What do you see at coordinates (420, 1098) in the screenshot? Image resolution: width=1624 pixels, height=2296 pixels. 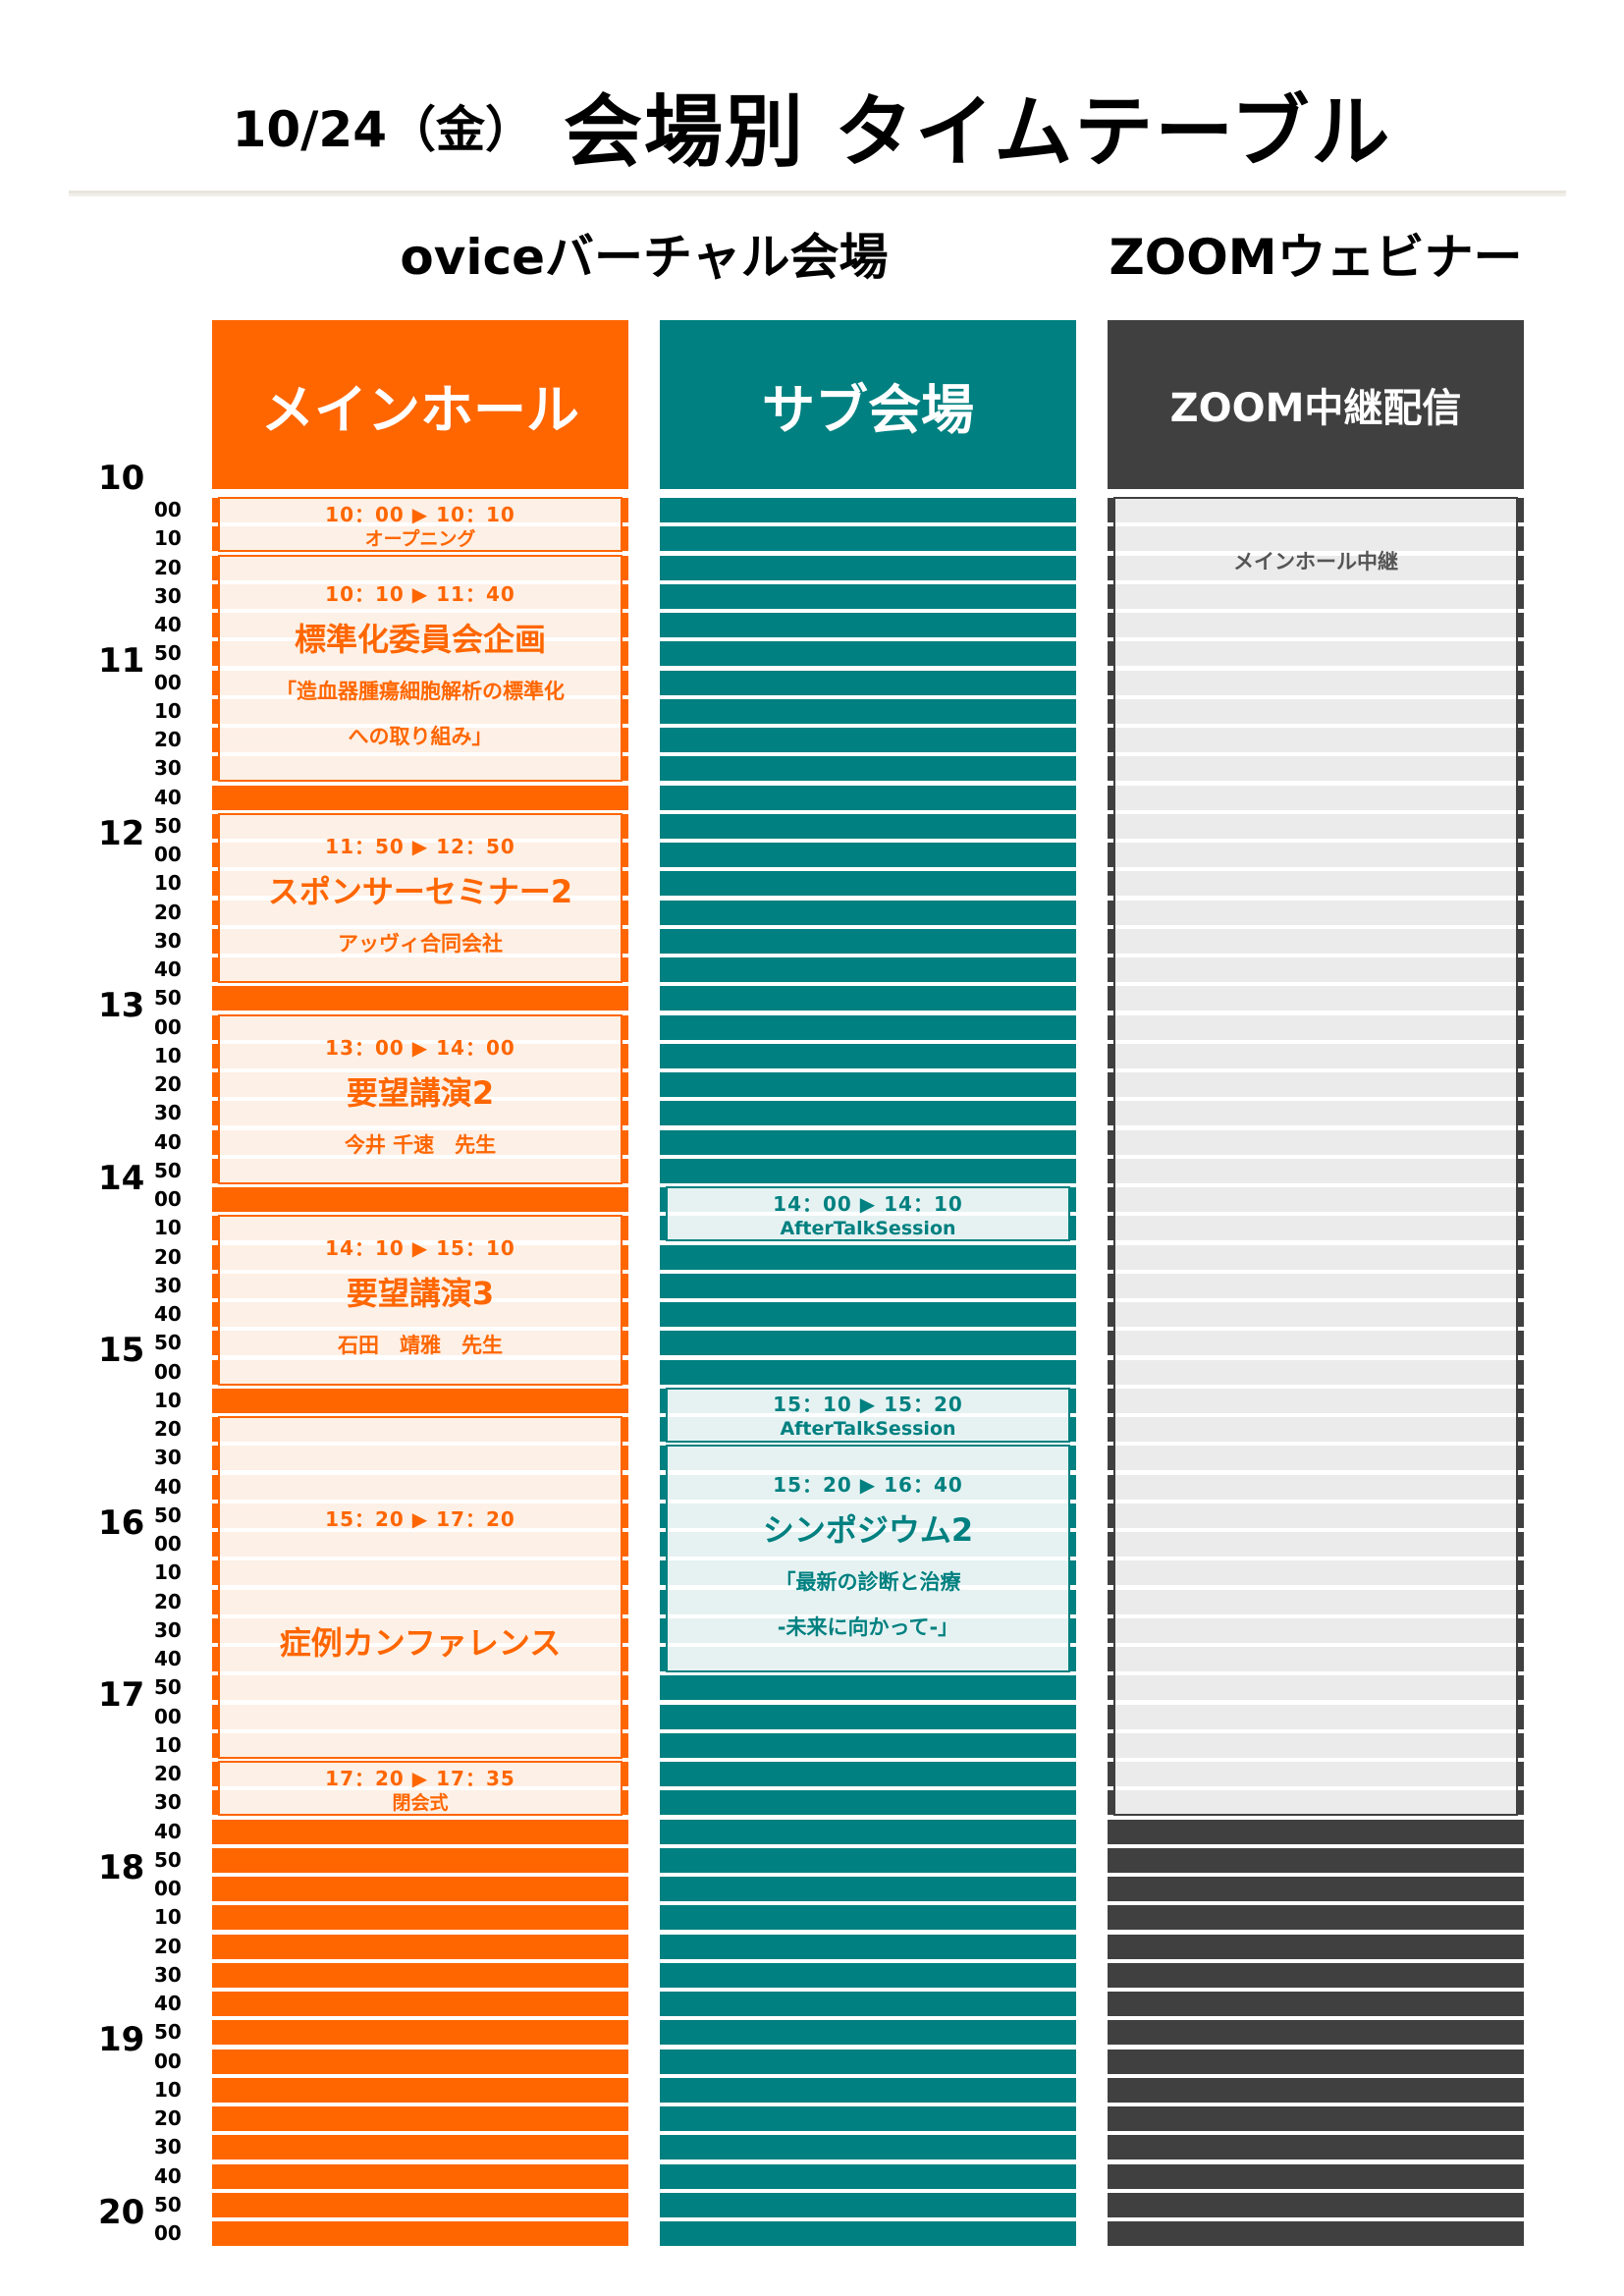 I see `event-block: 13：00 ▶ 14：00 要望講演2 今井 千速 先生` at bounding box center [420, 1098].